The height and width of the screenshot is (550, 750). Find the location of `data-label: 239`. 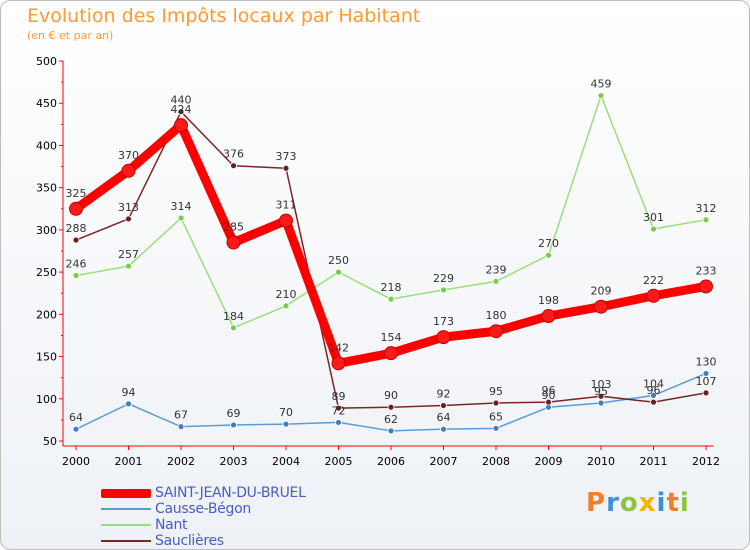

data-label: 239 is located at coordinates (496, 269).